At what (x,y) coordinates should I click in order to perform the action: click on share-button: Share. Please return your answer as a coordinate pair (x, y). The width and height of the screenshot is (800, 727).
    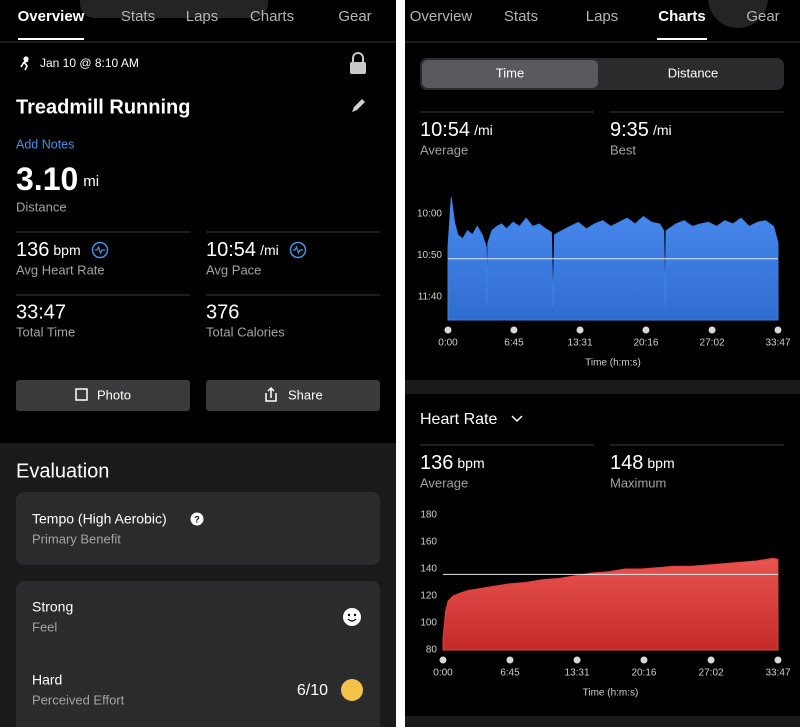
    Looking at the image, I should click on (293, 395).